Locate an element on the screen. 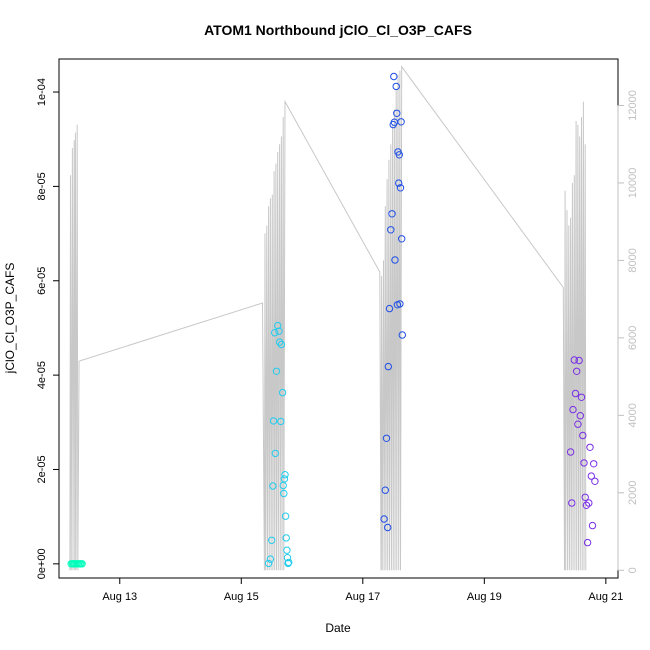 The width and height of the screenshot is (650, 650). y2-tick-label: 2000 is located at coordinates (633, 493).